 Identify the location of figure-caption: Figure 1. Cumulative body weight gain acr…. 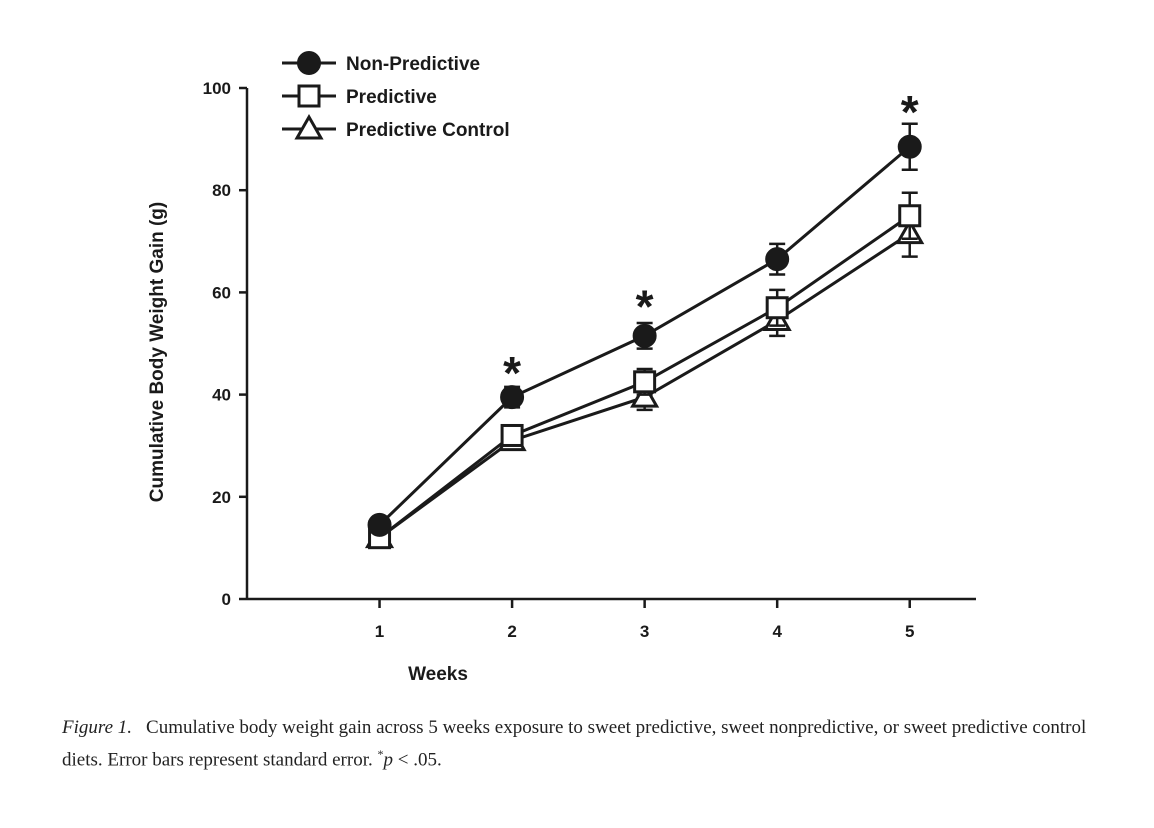
(582, 743).